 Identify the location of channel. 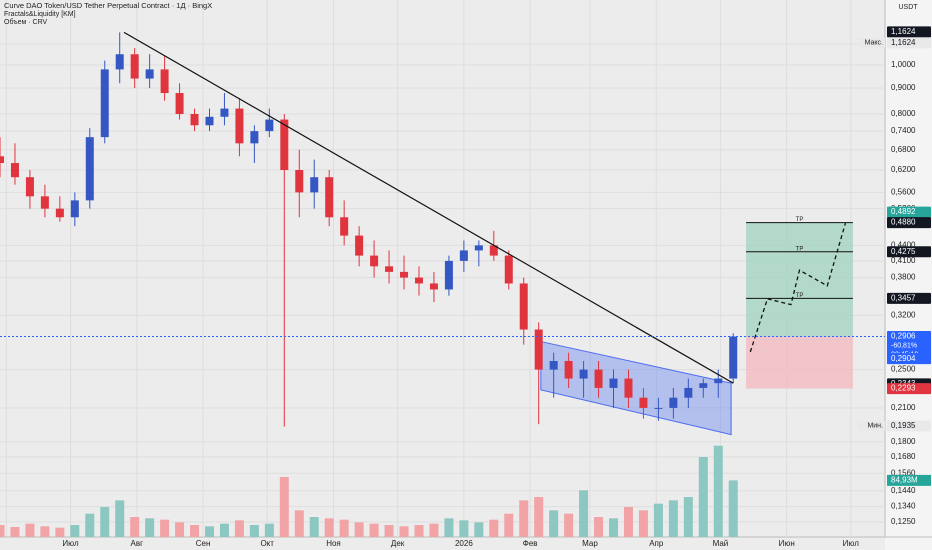
(636, 388).